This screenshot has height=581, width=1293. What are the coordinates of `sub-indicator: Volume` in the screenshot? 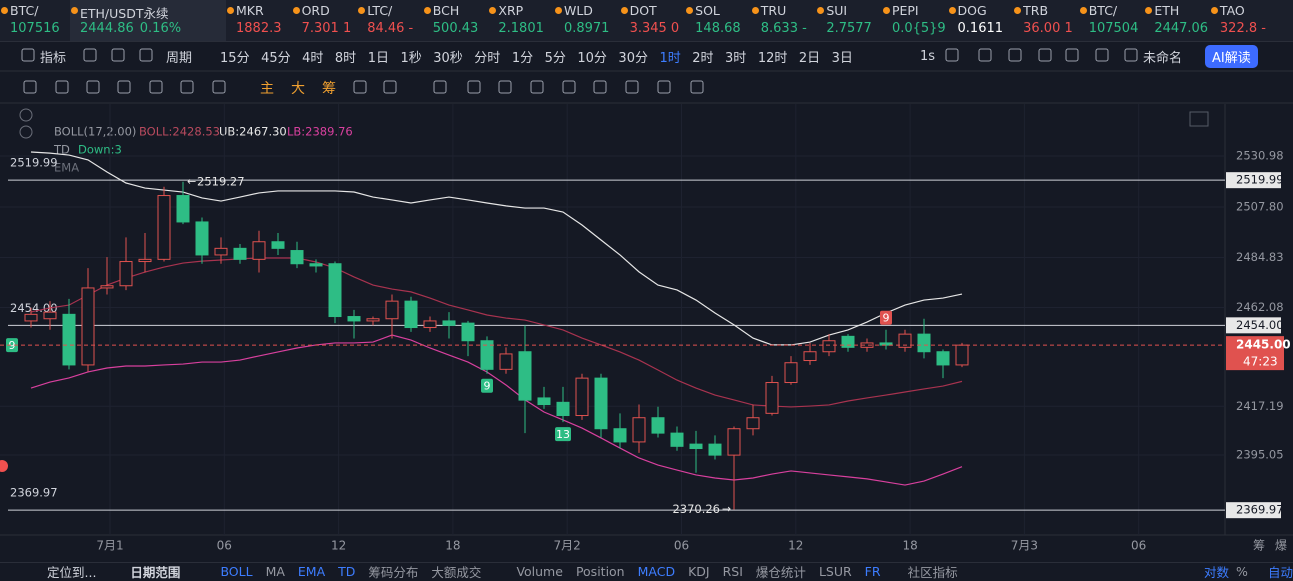 It's located at (539, 571).